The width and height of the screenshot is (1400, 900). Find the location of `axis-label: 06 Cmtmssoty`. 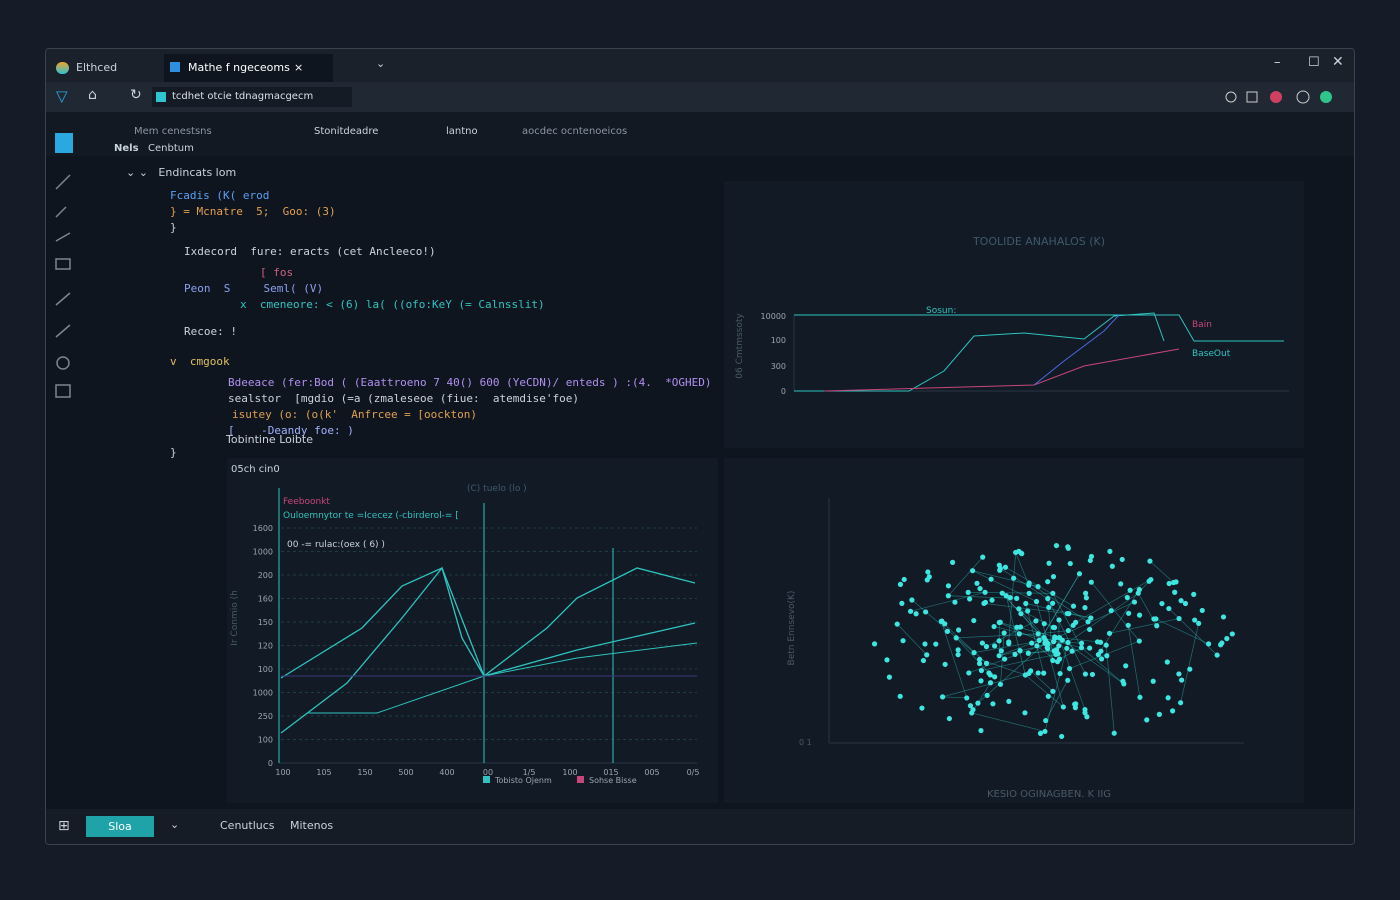

axis-label: 06 Cmtmssoty is located at coordinates (740, 346).